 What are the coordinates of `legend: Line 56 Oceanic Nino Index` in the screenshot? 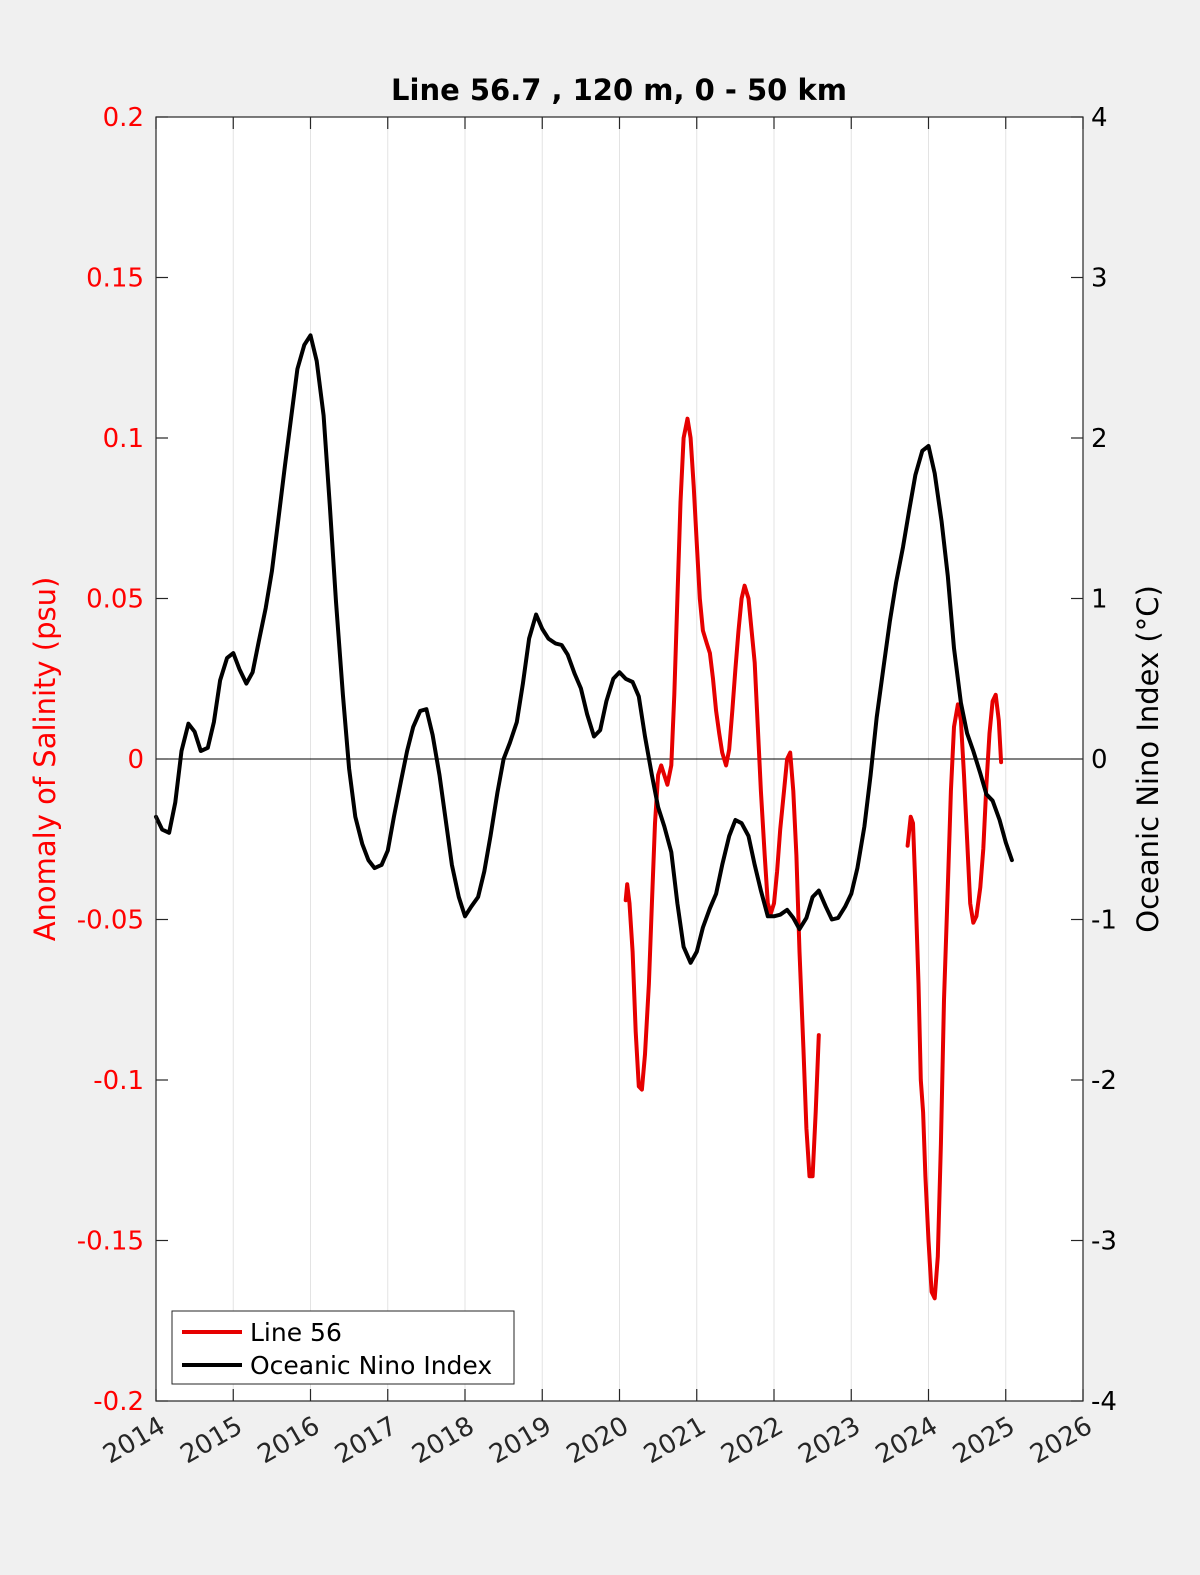 It's located at (343, 1347).